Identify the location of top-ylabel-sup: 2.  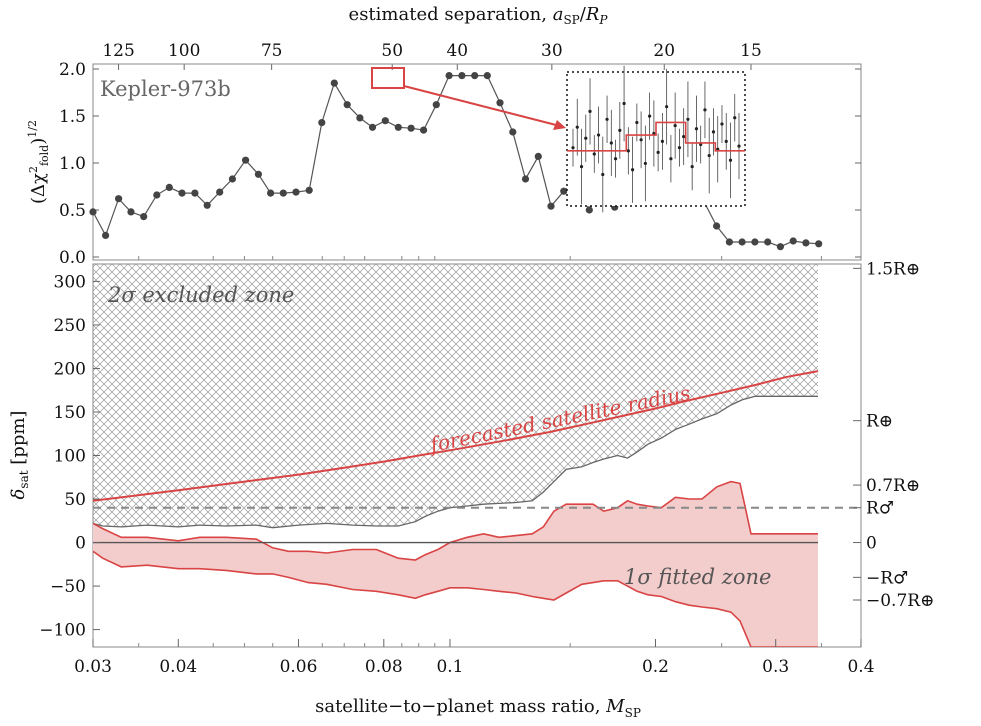
(33, 169).